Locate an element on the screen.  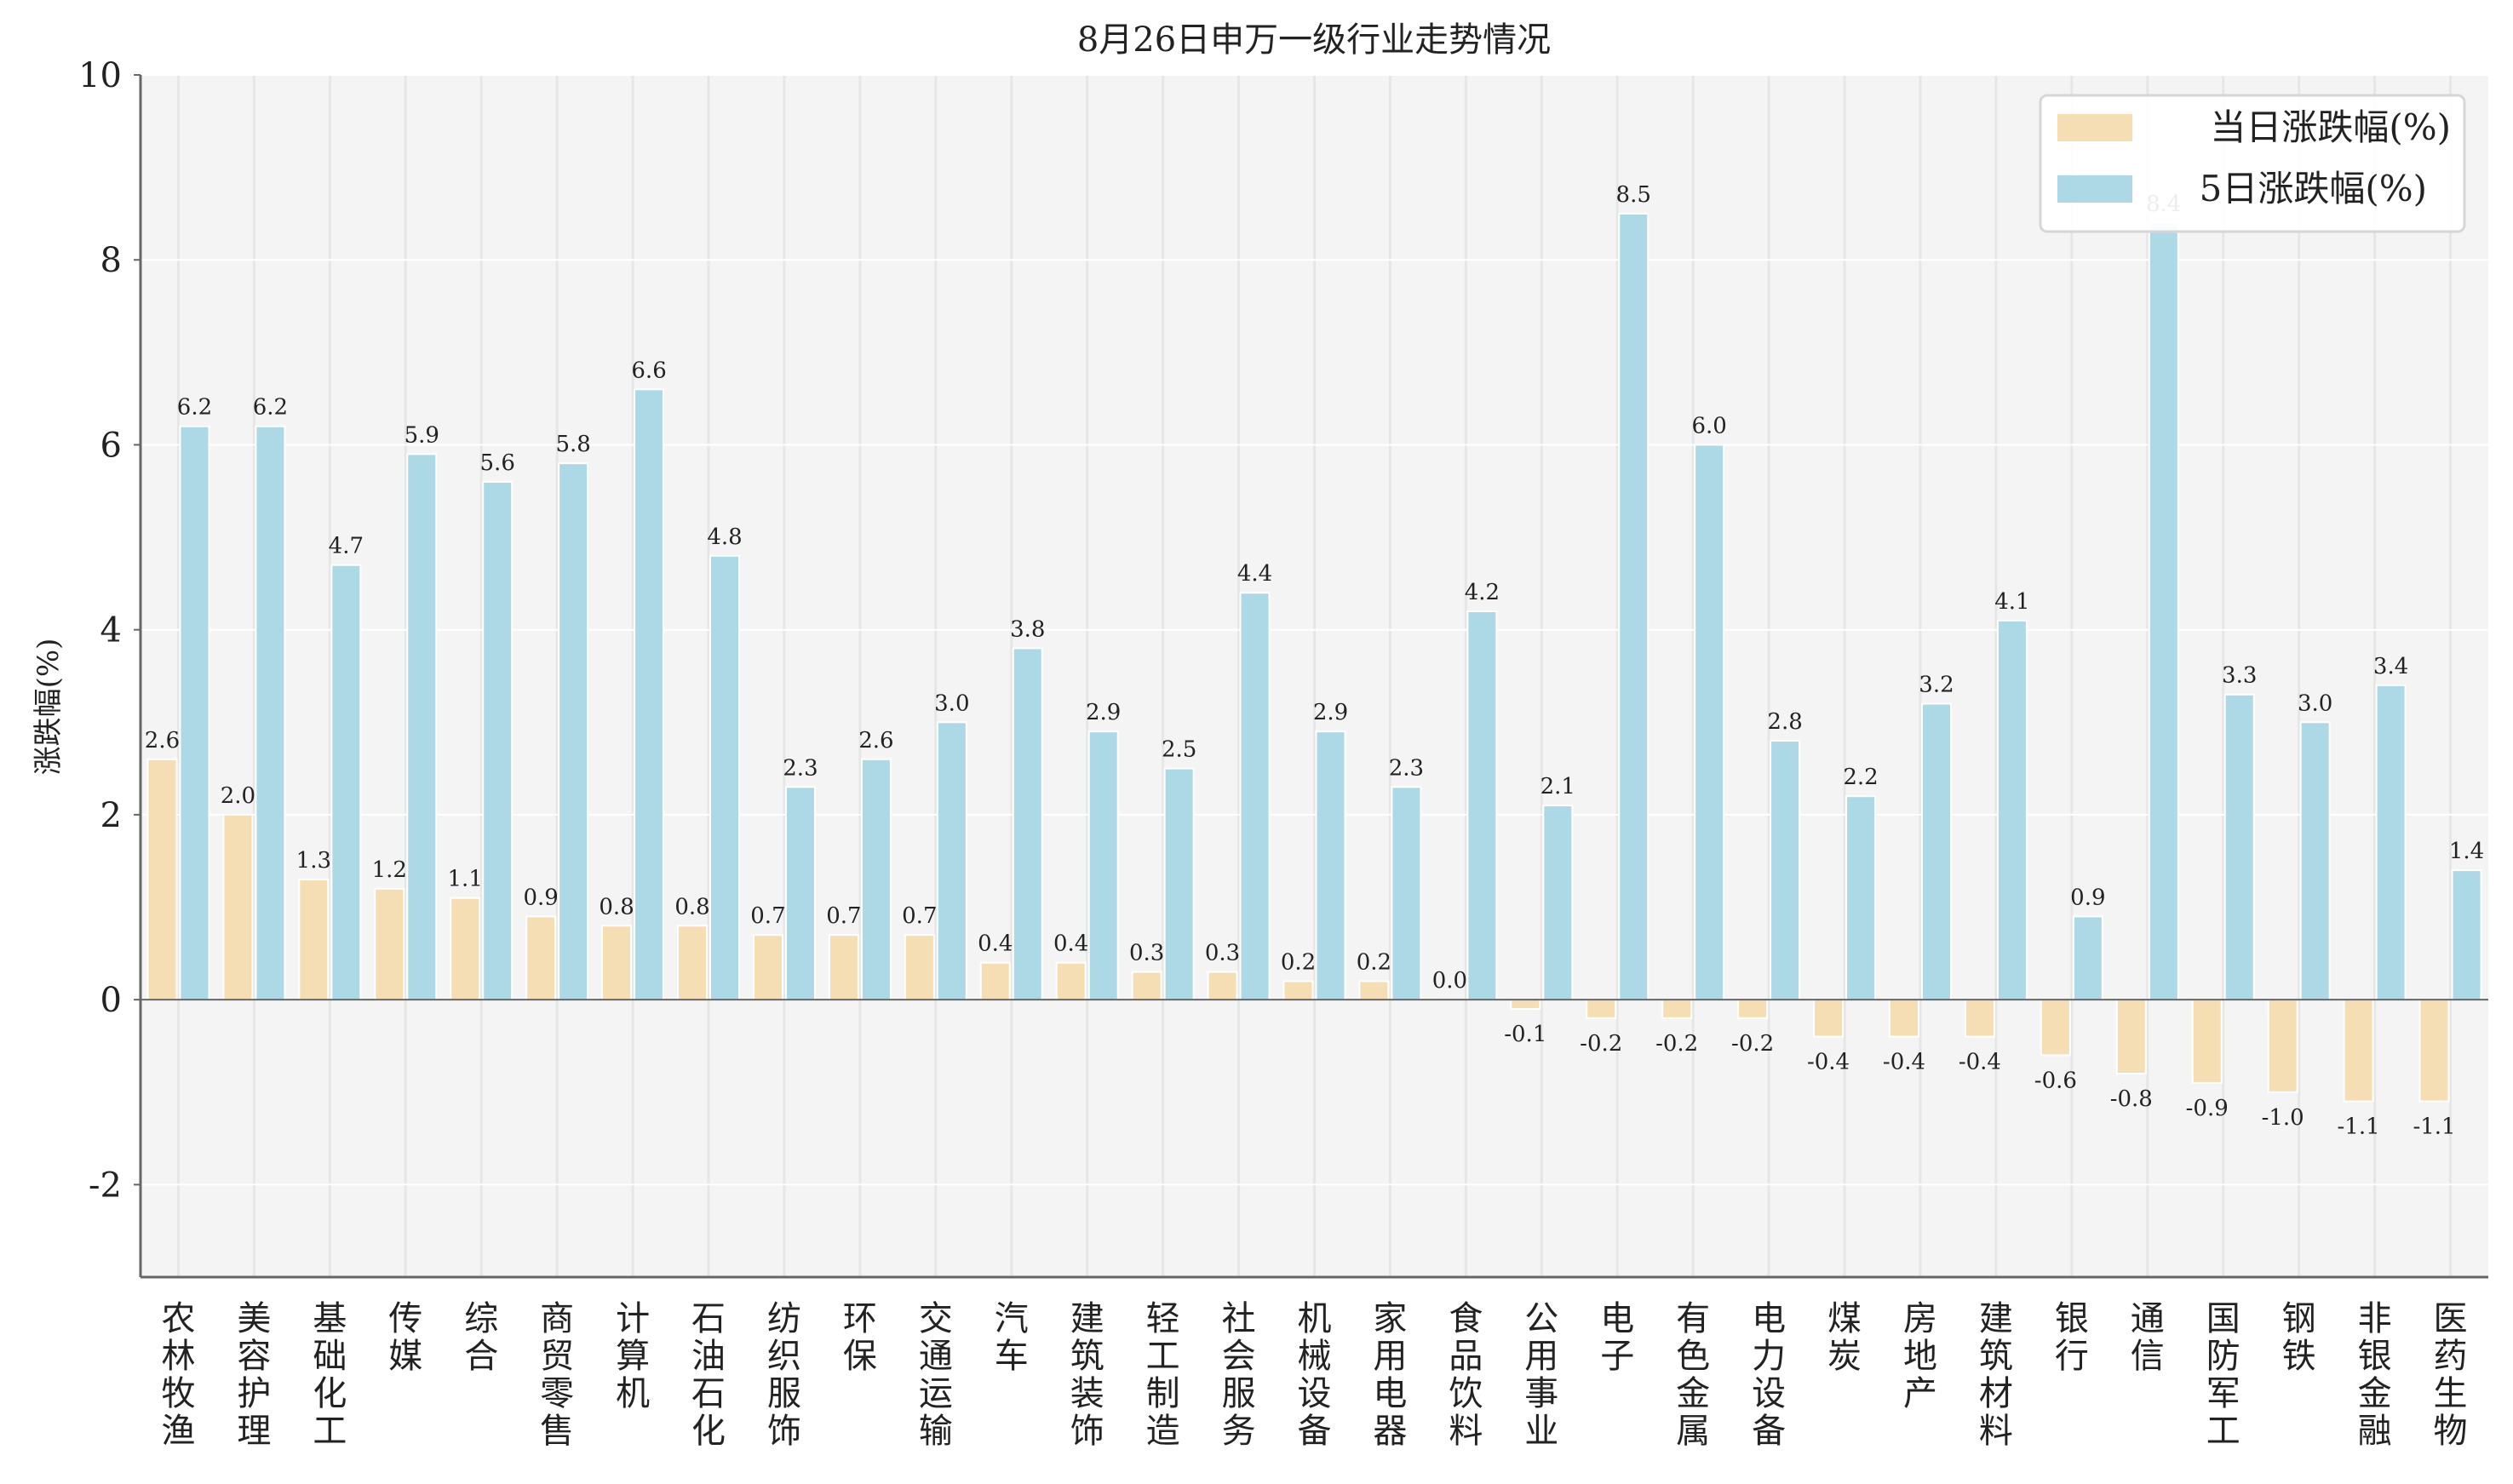
x-tick-label: 农林牧渔 is located at coordinates (178, 1375).